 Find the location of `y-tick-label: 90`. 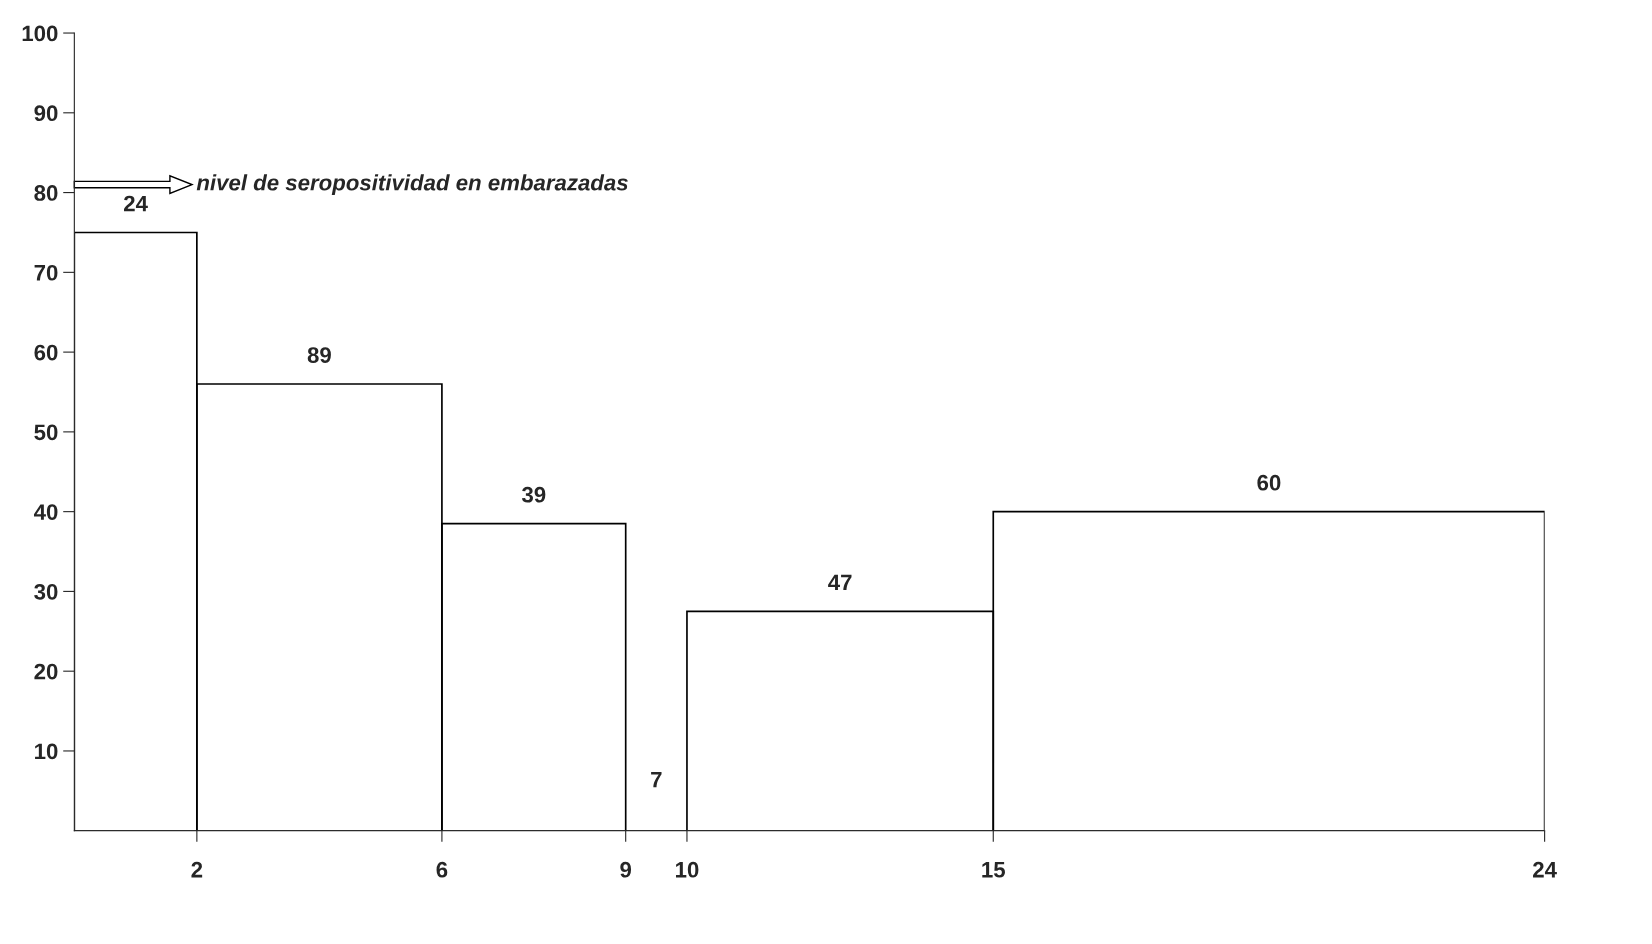

y-tick-label: 90 is located at coordinates (46, 113).